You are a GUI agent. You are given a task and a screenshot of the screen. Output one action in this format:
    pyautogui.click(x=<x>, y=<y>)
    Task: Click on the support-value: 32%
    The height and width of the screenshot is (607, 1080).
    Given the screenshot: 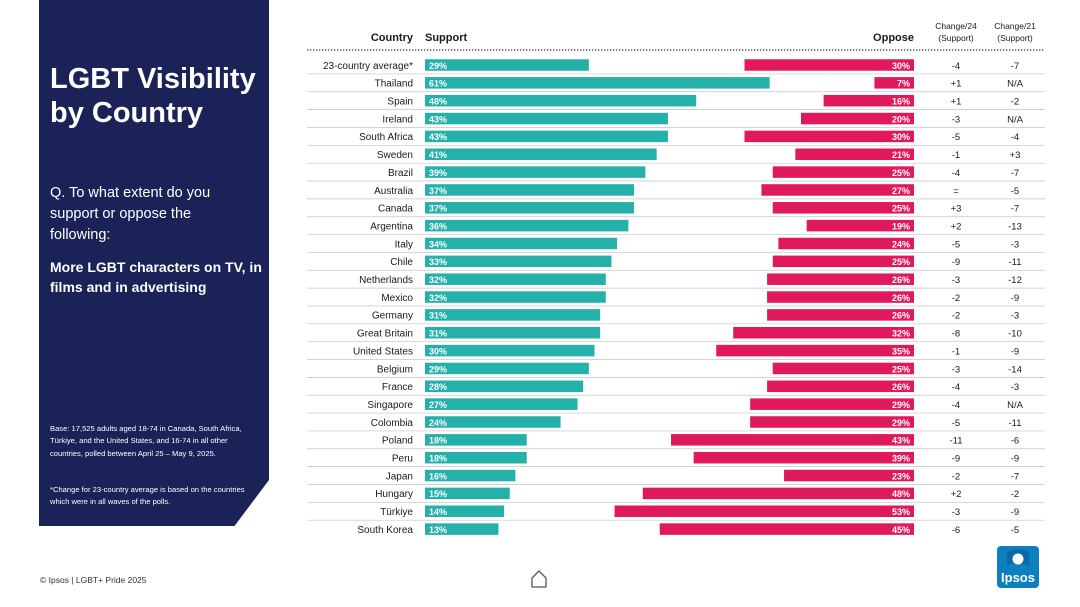 What is the action you would take?
    pyautogui.click(x=438, y=298)
    